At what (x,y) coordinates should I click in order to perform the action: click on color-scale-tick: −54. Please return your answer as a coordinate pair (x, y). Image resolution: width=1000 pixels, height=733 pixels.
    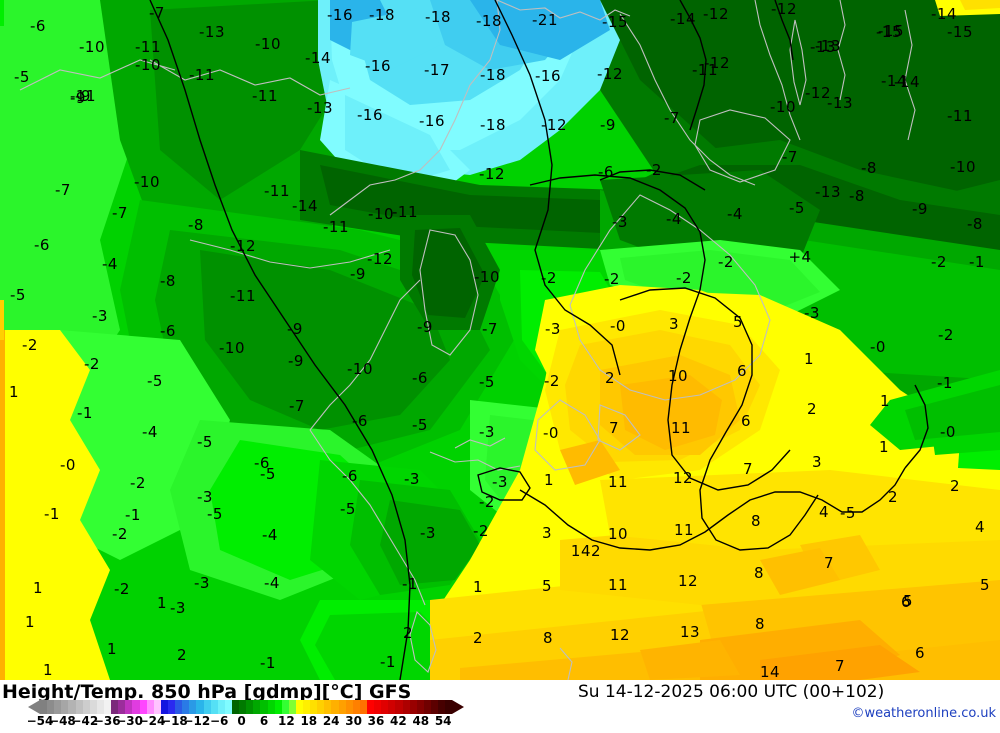
    Looking at the image, I should click on (40, 721).